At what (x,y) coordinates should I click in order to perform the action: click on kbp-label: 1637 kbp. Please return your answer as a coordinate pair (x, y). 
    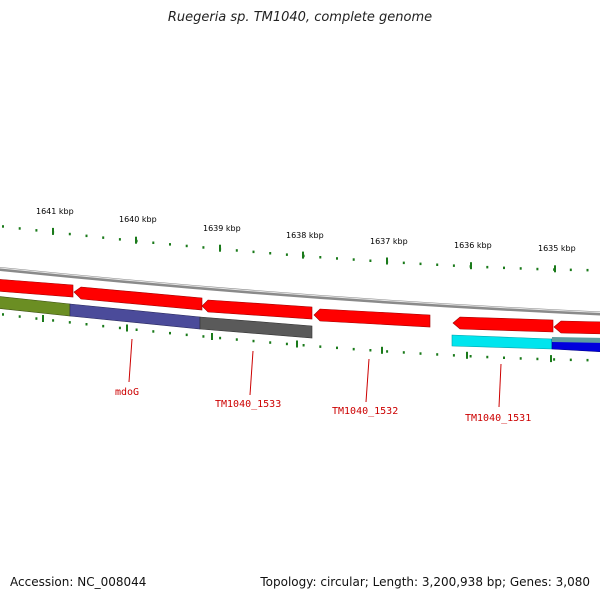
    Looking at the image, I should click on (389, 241).